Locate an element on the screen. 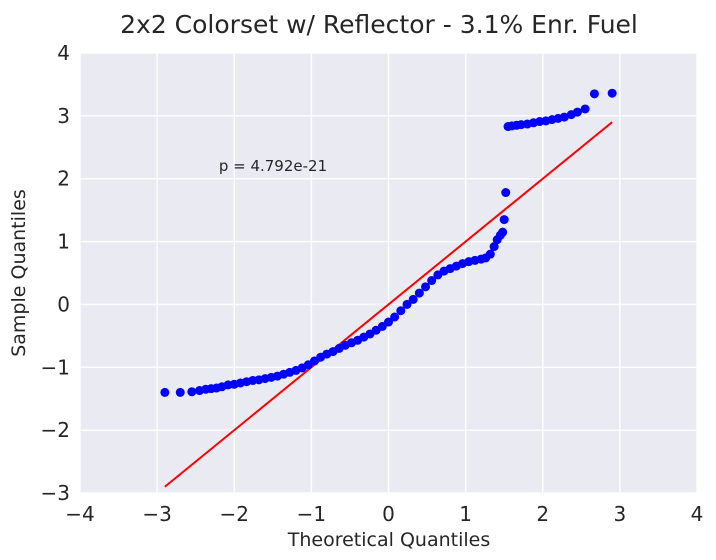 The height and width of the screenshot is (560, 716). y-tick-label: −3 is located at coordinates (55, 493).